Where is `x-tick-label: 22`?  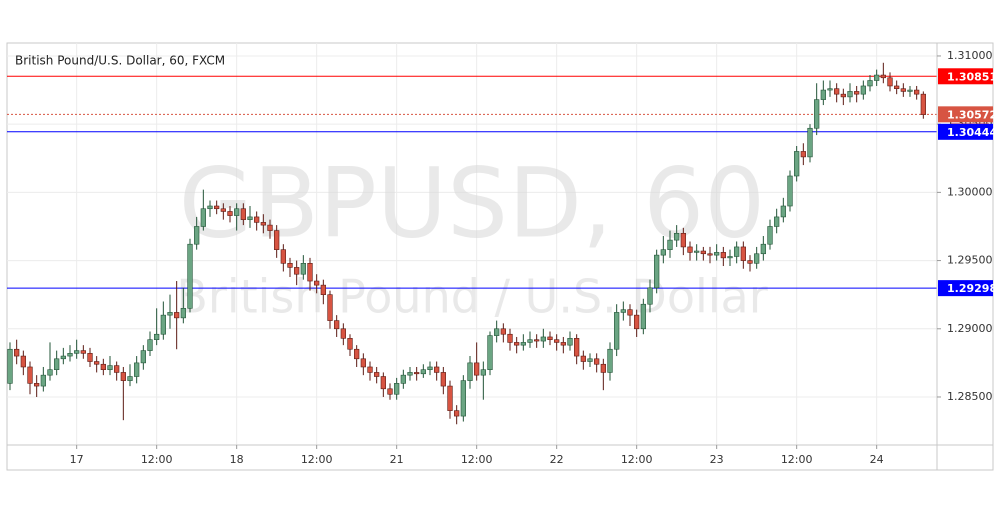 x-tick-label: 22 is located at coordinates (557, 459).